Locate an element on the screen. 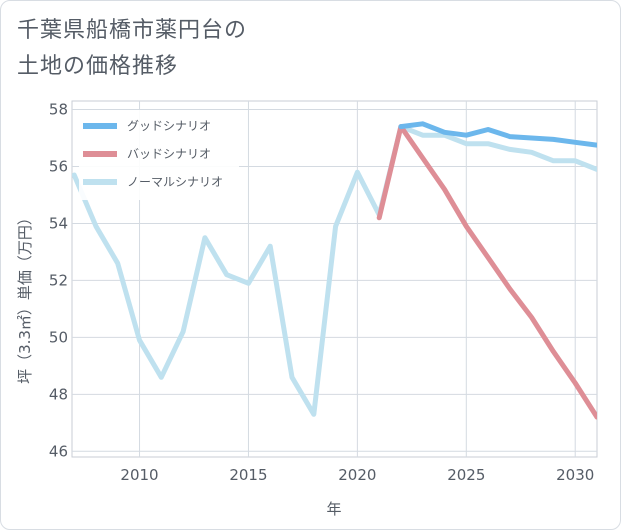  y-tick-label: 46 is located at coordinates (58, 451).